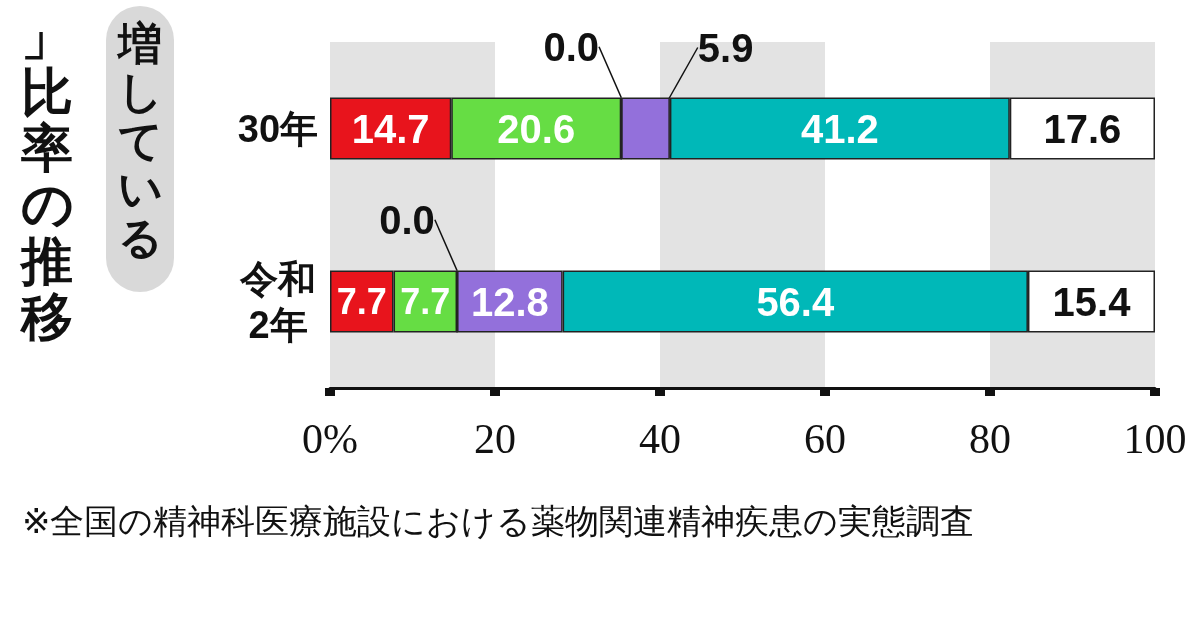 Image resolution: width=1200 pixels, height=630 pixels. What do you see at coordinates (795, 301) in the screenshot?
I see `data-label: 56.4` at bounding box center [795, 301].